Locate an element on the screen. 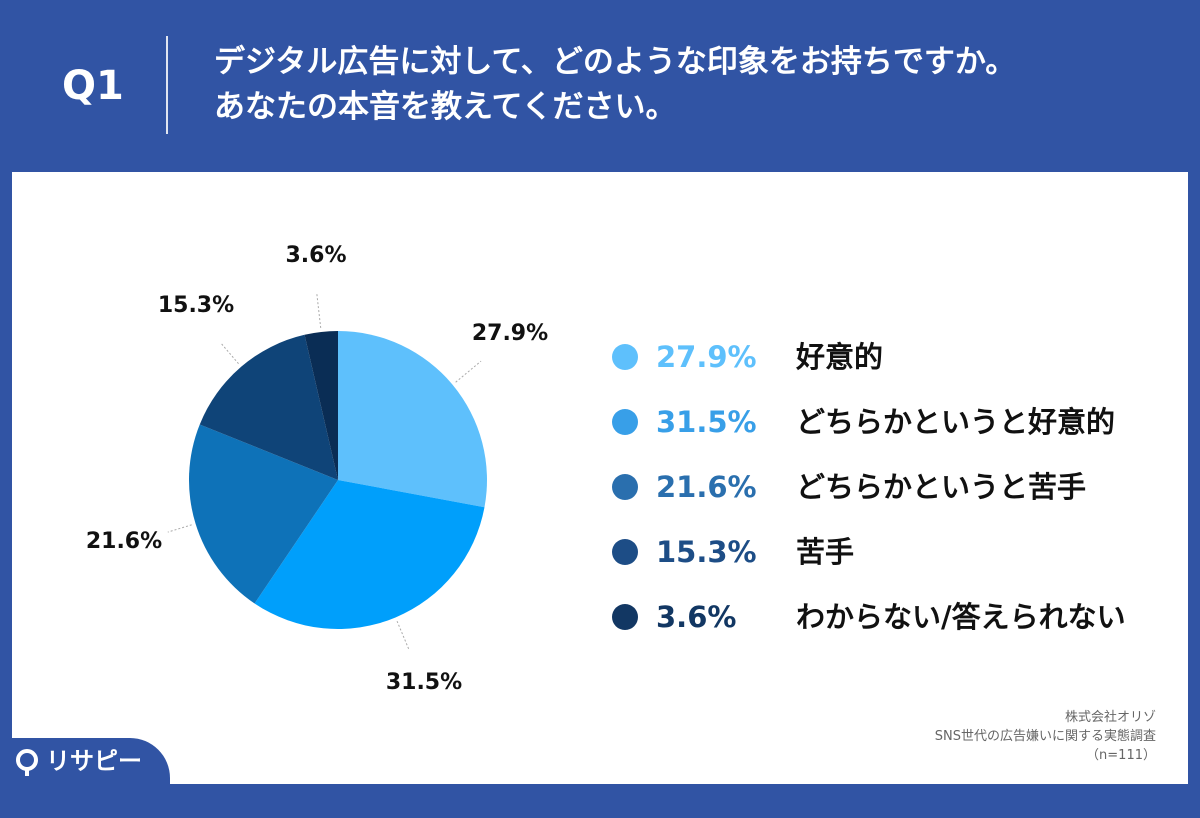 This screenshot has height=818, width=1200. pie-data-label: 27.9% is located at coordinates (510, 333).